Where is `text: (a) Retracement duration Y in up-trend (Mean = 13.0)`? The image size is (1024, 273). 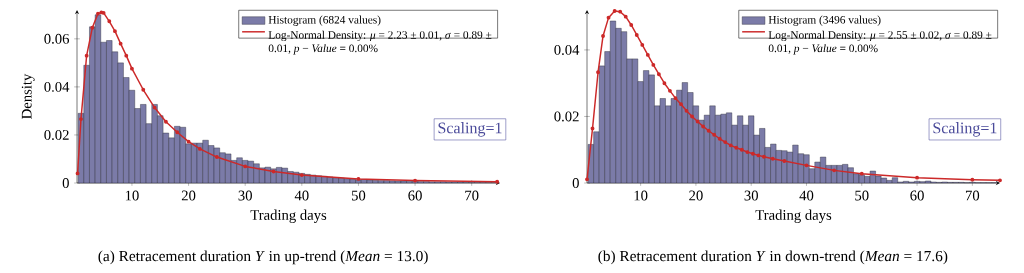
text: (a) Retracement duration Y in up-trend (Mean = 13.0) is located at coordinates (263, 257).